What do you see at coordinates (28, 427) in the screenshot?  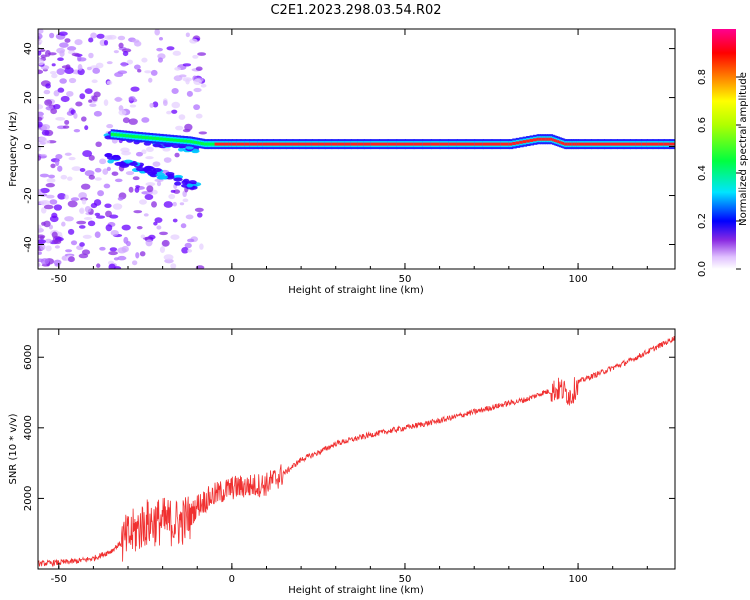 I see `snr-ytick-label: 4000` at bounding box center [28, 427].